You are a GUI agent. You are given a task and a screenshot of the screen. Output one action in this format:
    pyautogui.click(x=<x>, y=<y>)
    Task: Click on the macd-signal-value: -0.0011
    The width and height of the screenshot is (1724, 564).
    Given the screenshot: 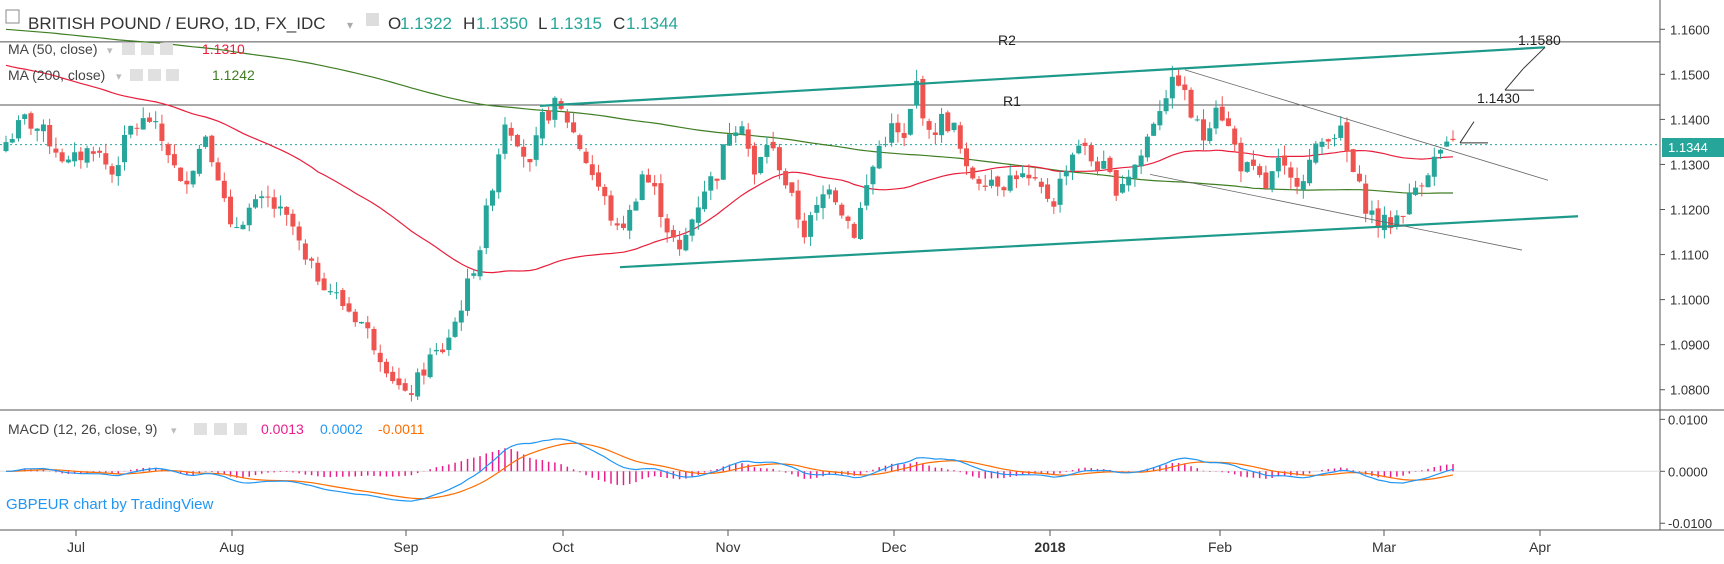 What is the action you would take?
    pyautogui.click(x=401, y=429)
    